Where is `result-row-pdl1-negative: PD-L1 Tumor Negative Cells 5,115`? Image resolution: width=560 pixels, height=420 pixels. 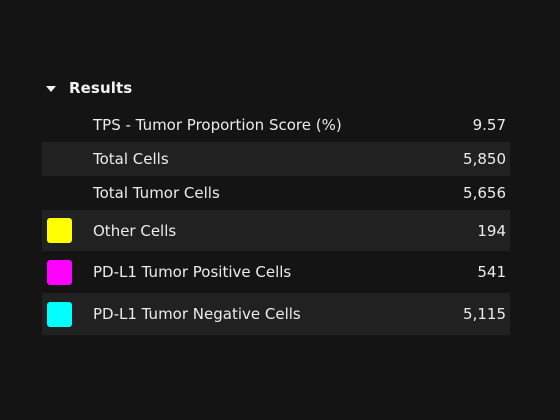
result-row-pdl1-negative: PD-L1 Tumor Negative Cells 5,115 is located at coordinates (276, 314).